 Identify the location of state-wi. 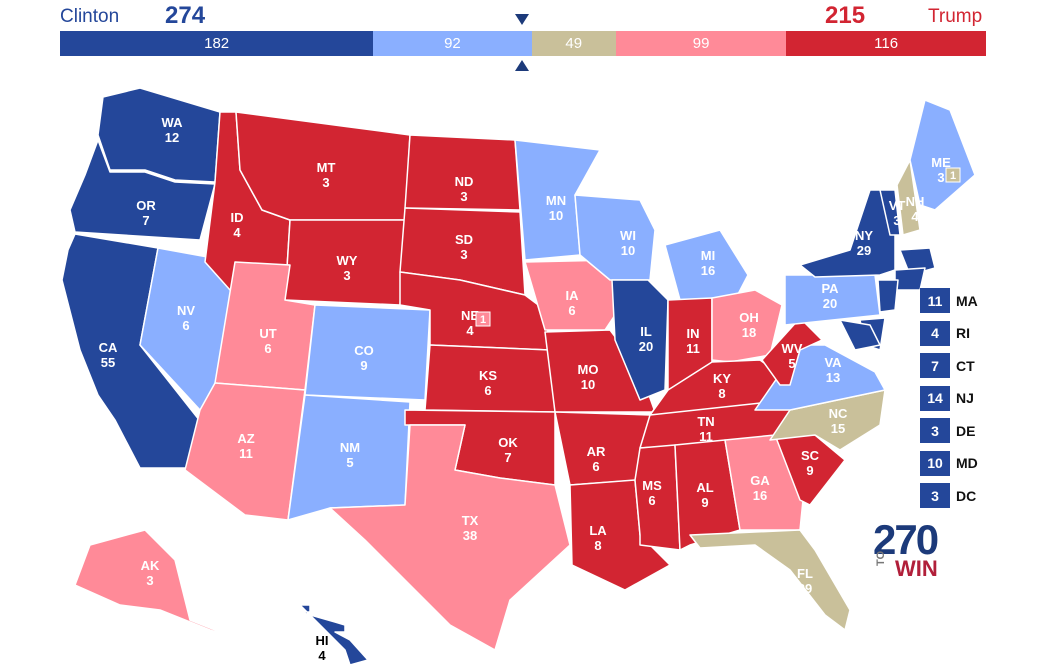
(615, 237).